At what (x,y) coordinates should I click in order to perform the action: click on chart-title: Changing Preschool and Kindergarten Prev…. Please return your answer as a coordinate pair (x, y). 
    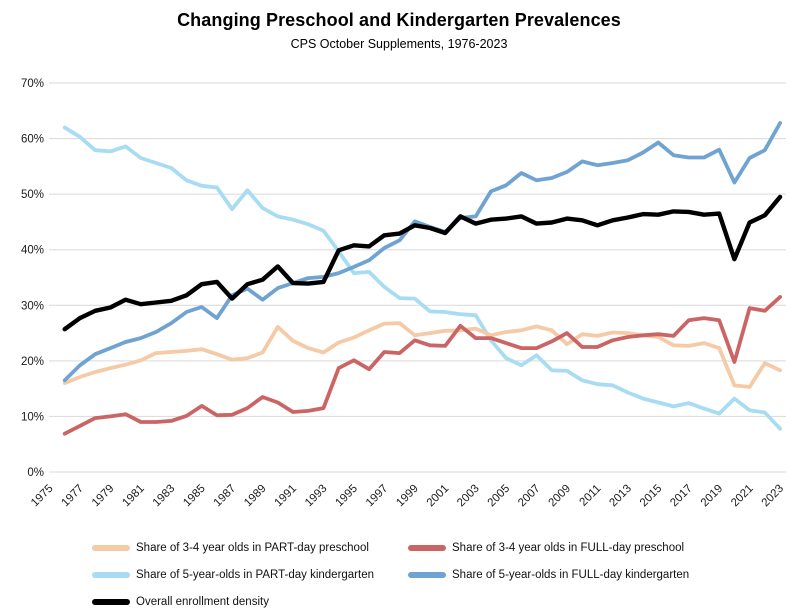
    Looking at the image, I should click on (399, 20).